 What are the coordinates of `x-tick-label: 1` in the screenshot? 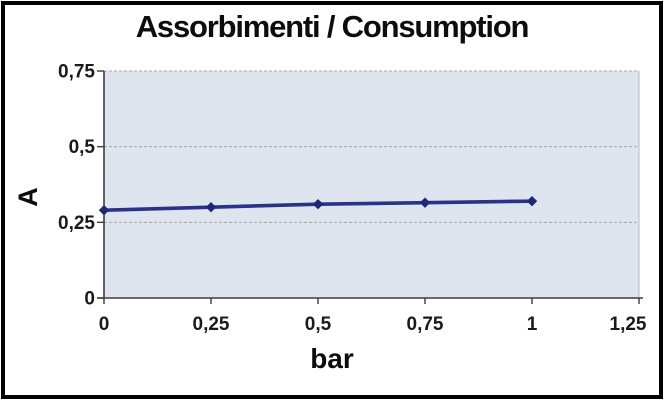 It's located at (532, 324).